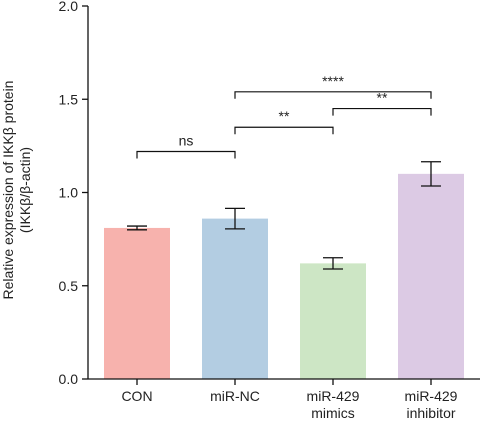  I want to click on x-tick-label-3-line-1: inhibitor, so click(430, 413).